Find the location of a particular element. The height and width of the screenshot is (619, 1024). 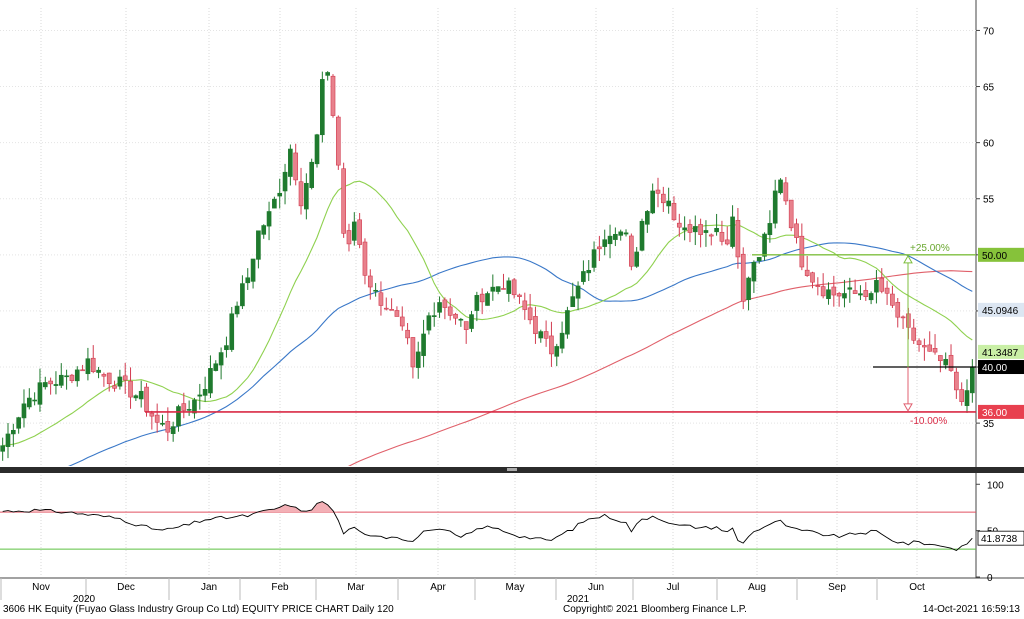

down-target-tag is located at coordinates (1001, 411).